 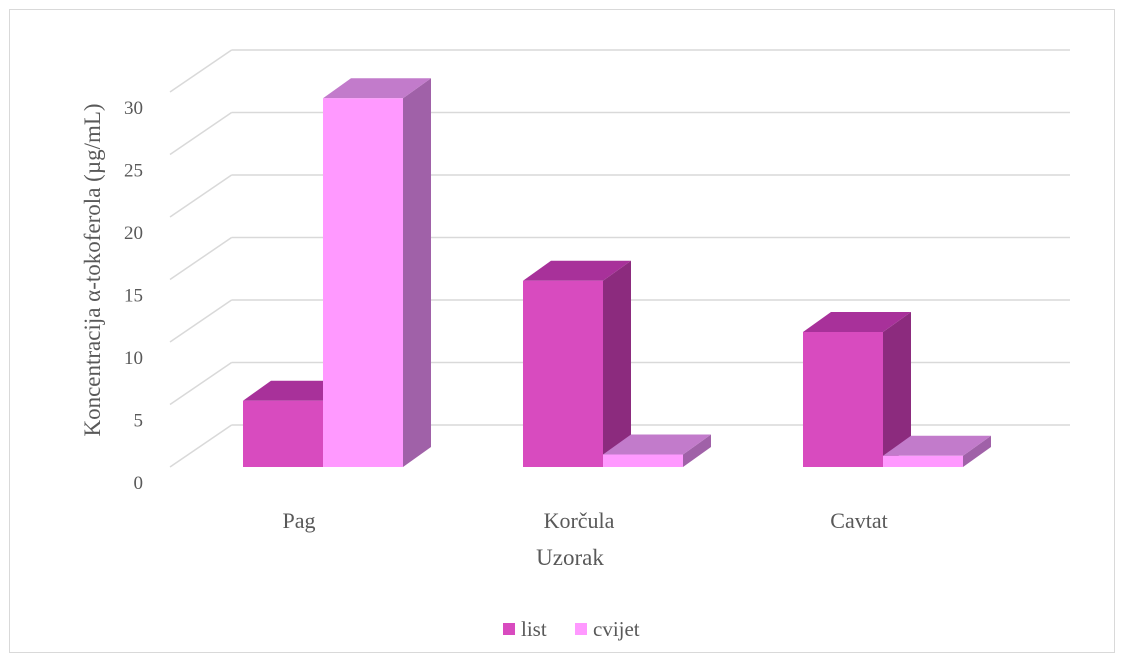 I want to click on x-tick-label: Korčula, so click(x=579, y=520).